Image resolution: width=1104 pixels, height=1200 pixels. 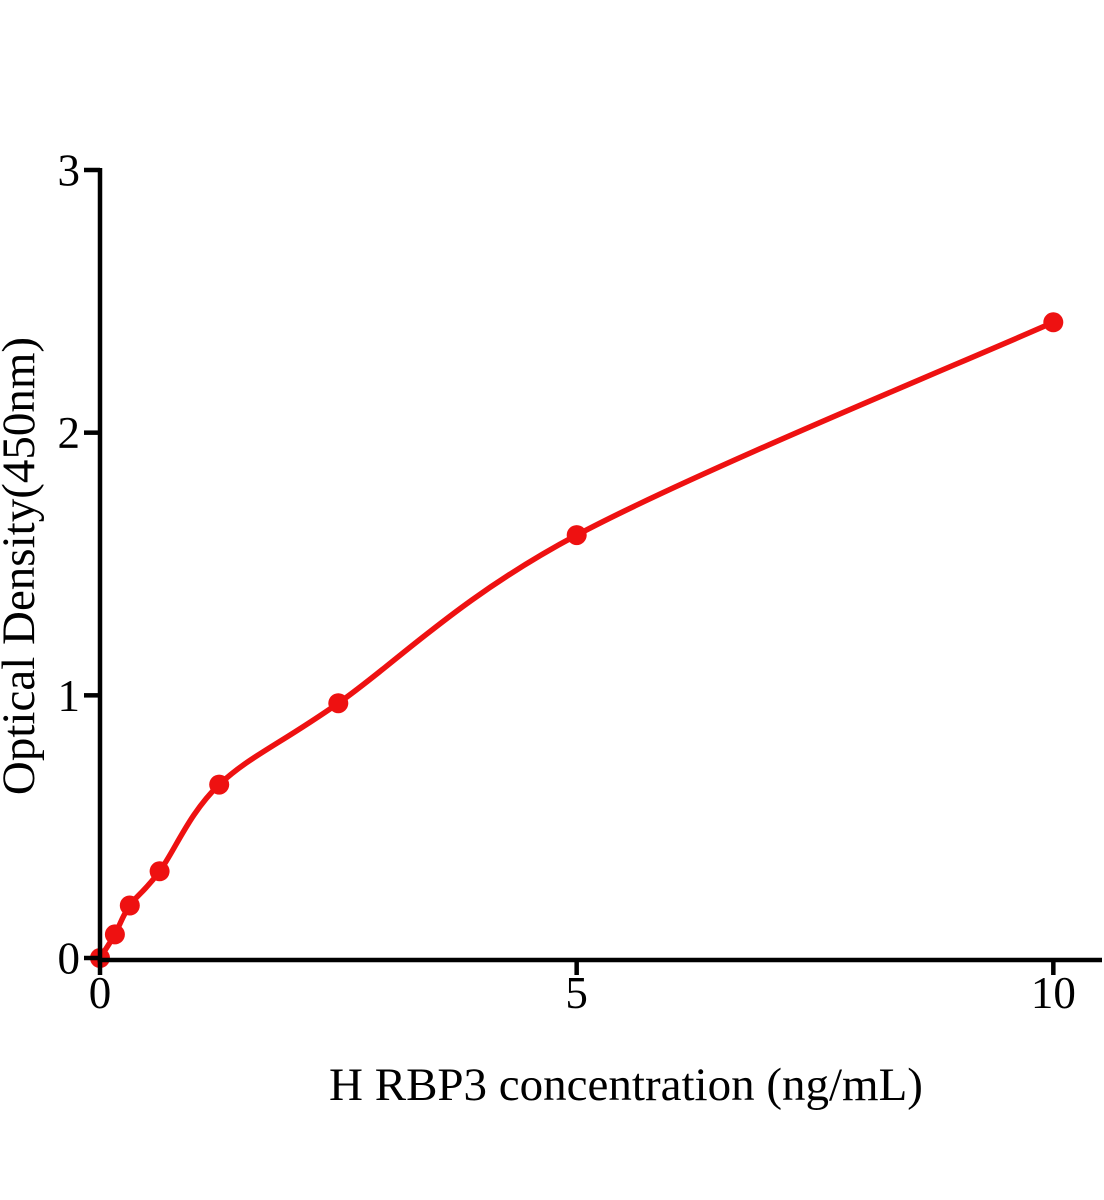 I want to click on y-tick-label-2: 2, so click(x=69, y=433).